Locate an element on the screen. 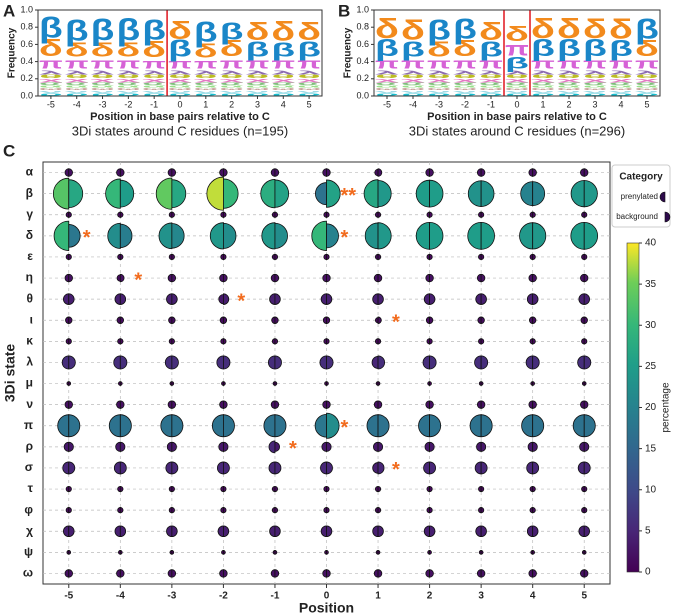 This screenshot has width=674, height=616. y-tick-label: τ is located at coordinates (31, 488).